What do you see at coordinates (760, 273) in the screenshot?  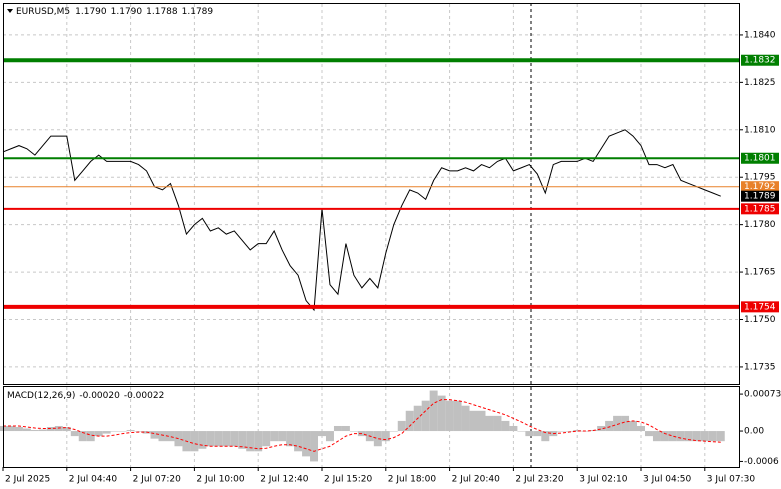 I see `y-tick-label: 1.1765` at bounding box center [760, 273].